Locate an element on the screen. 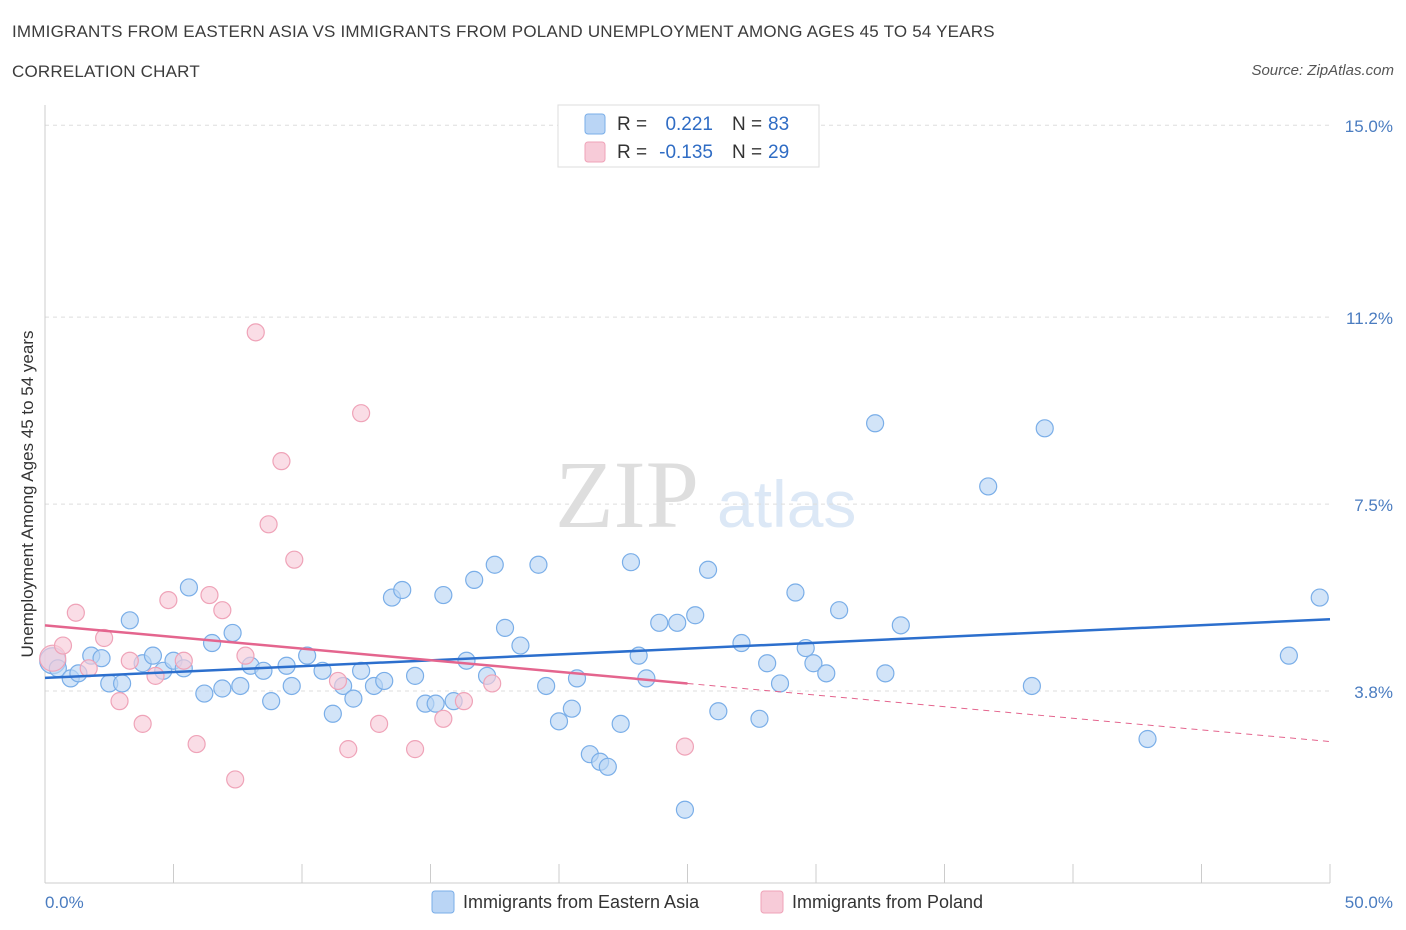 The height and width of the screenshot is (930, 1406). x-tick-label: 0.0% is located at coordinates (64, 902).